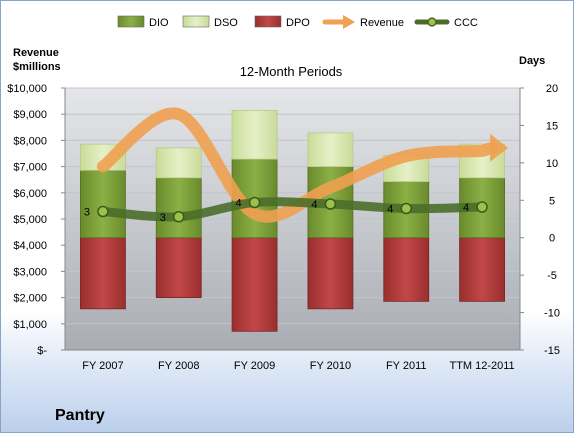  I want to click on legend-swatch-dio, so click(131, 21).